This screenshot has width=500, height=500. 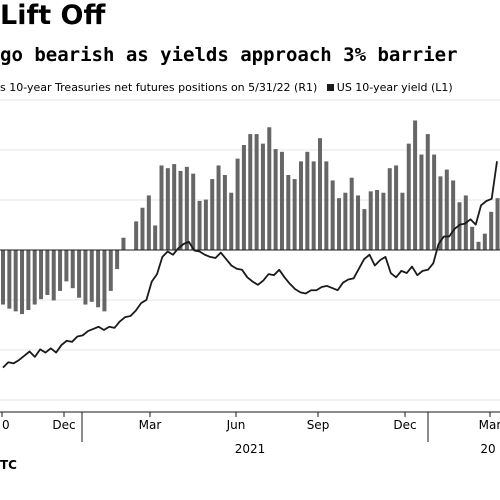 What do you see at coordinates (250, 433) in the screenshot?
I see `x-axis: 0 Dec Mar Jun Sep Dec Mar 2021 20` at bounding box center [250, 433].